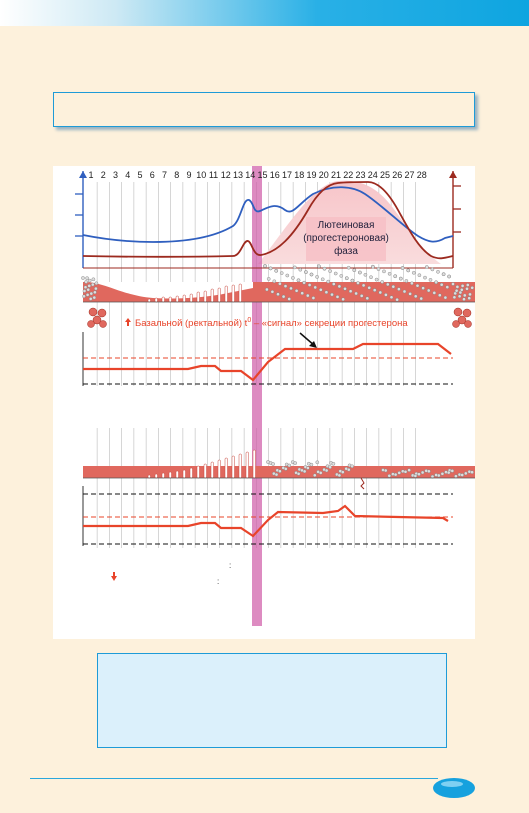 Image resolution: width=529 pixels, height=813 pixels. I want to click on day-label: 19, so click(311, 175).